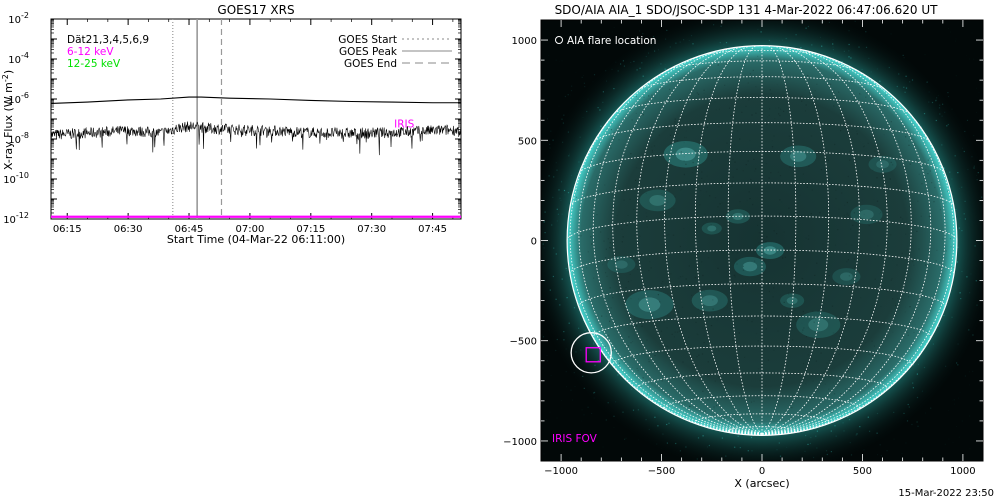 This screenshot has width=1000, height=500. Describe the element at coordinates (621, 264) in the screenshot. I see `active-region` at that location.